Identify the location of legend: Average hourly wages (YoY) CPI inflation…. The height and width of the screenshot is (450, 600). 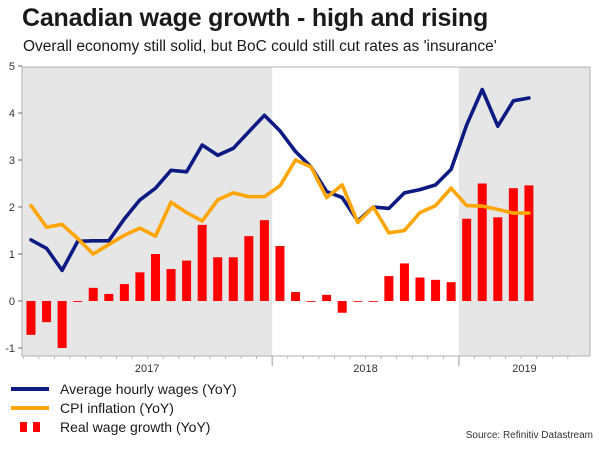
(123, 407).